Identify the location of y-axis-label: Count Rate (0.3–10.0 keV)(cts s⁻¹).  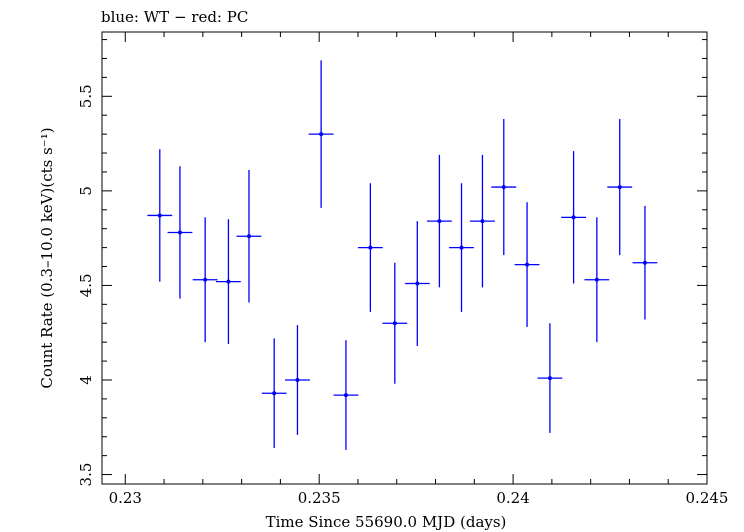
(47, 257).